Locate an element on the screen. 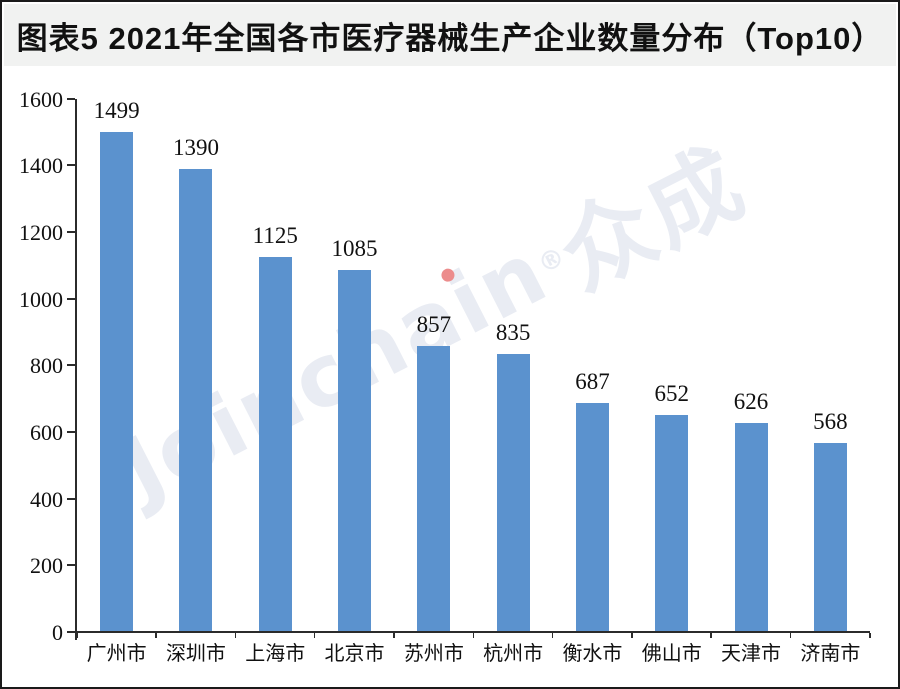 The height and width of the screenshot is (689, 900). x-axis-category-label: 衡水市 is located at coordinates (592, 654).